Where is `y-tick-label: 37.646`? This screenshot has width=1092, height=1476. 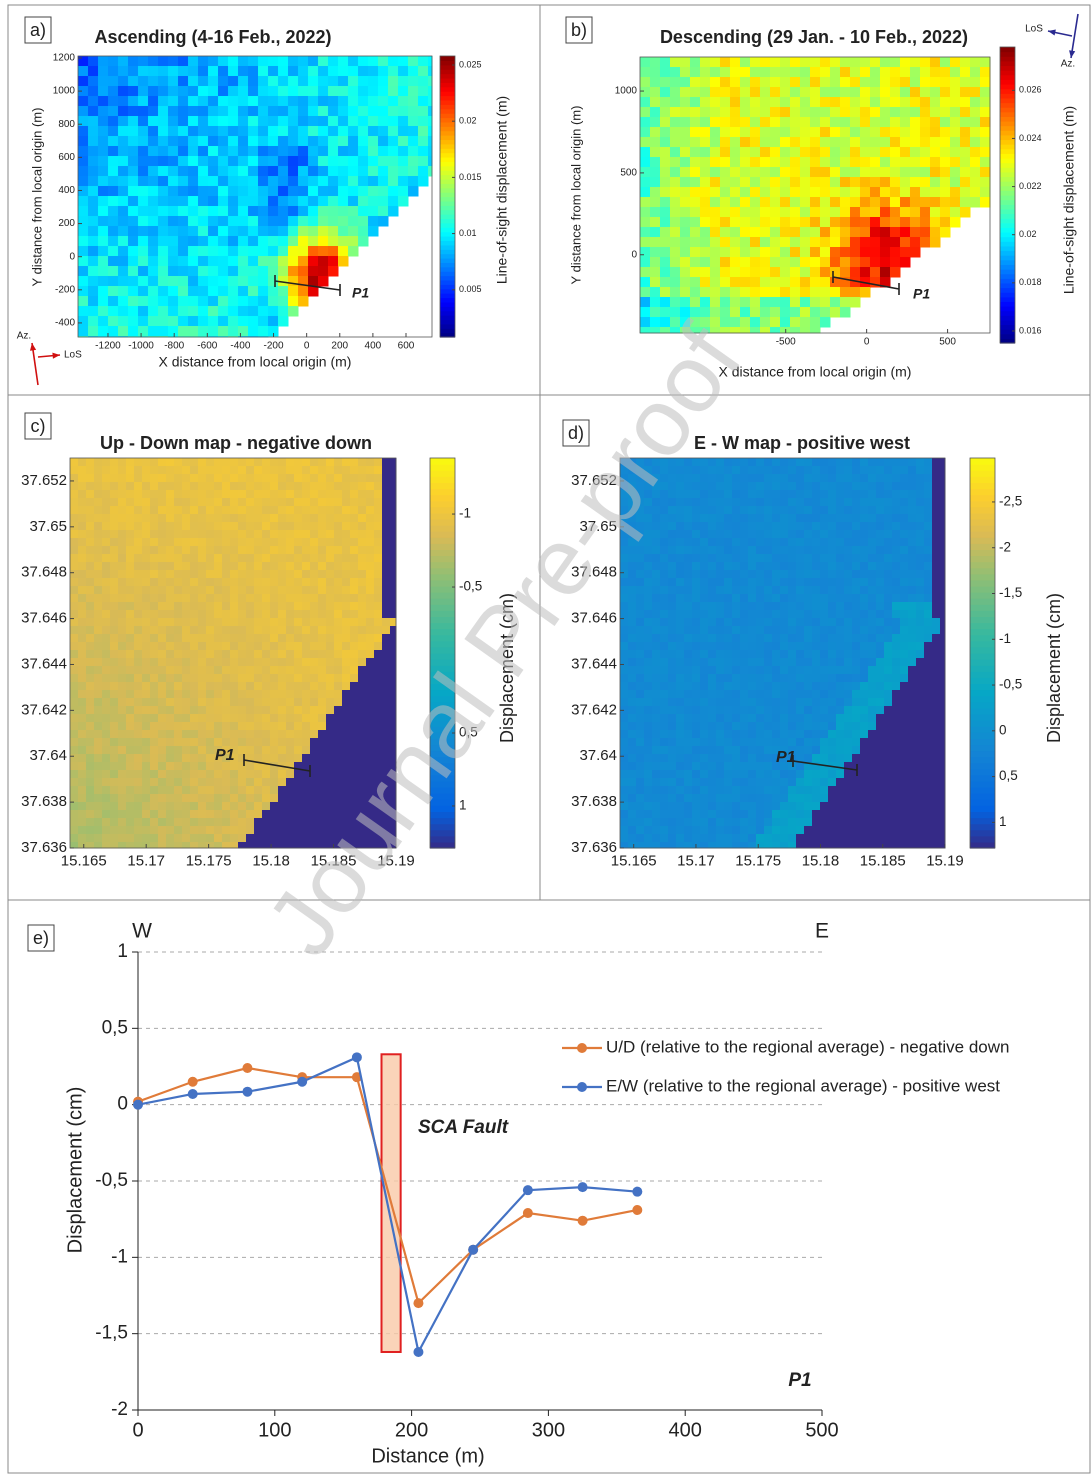 y-tick-label: 37.646 is located at coordinates (44, 618).